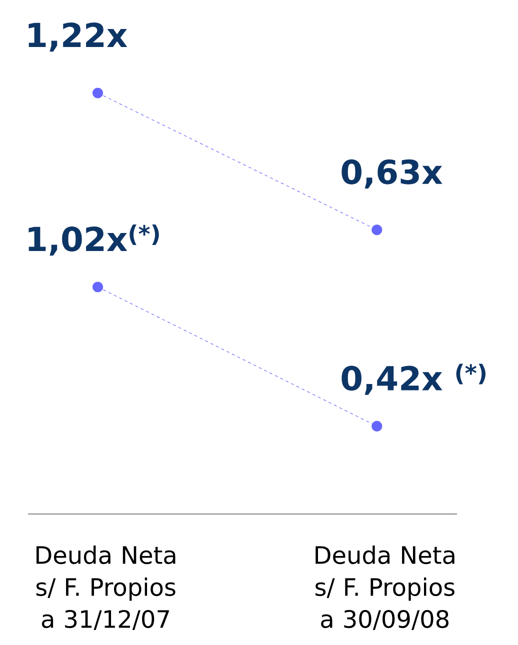 The width and height of the screenshot is (518, 645). I want to click on x-tick-label: Deuda Neta s/ F. Propios a 31/12/07, so click(106, 588).